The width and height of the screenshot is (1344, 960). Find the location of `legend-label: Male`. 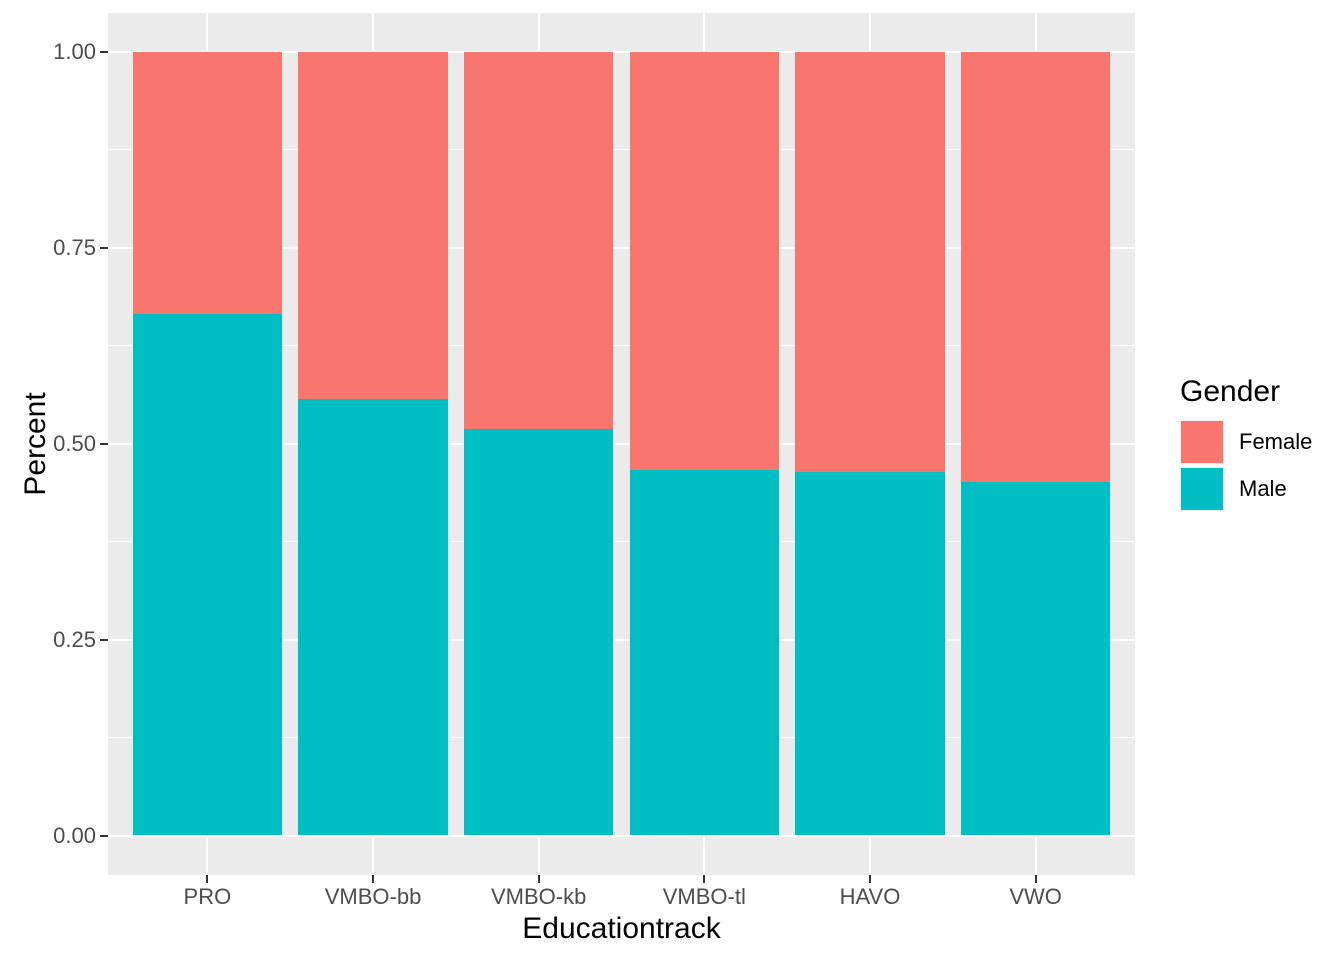

legend-label: Male is located at coordinates (1263, 488).